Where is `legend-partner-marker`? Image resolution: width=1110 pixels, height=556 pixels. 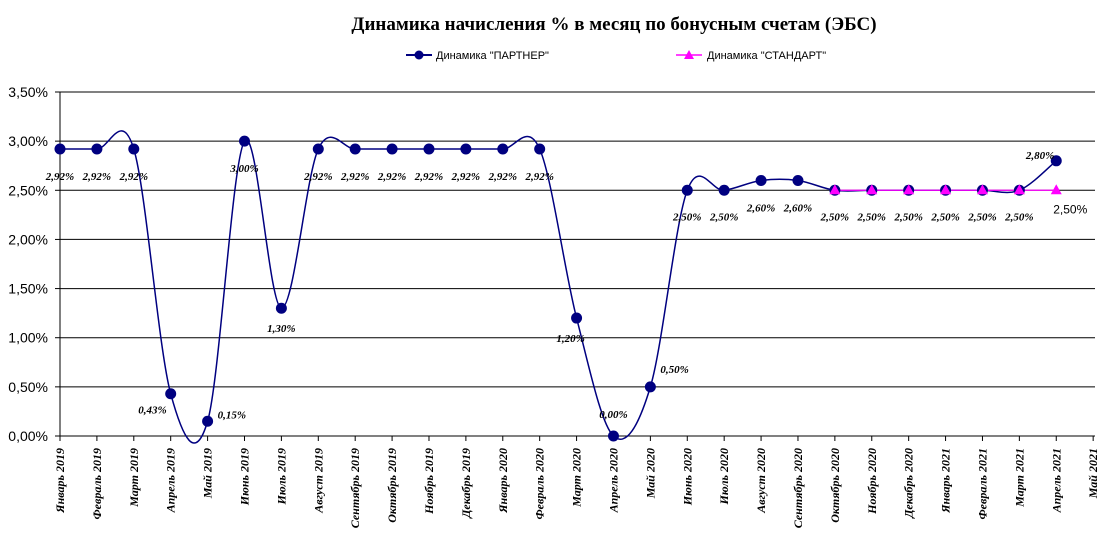 legend-partner-marker is located at coordinates (419, 55).